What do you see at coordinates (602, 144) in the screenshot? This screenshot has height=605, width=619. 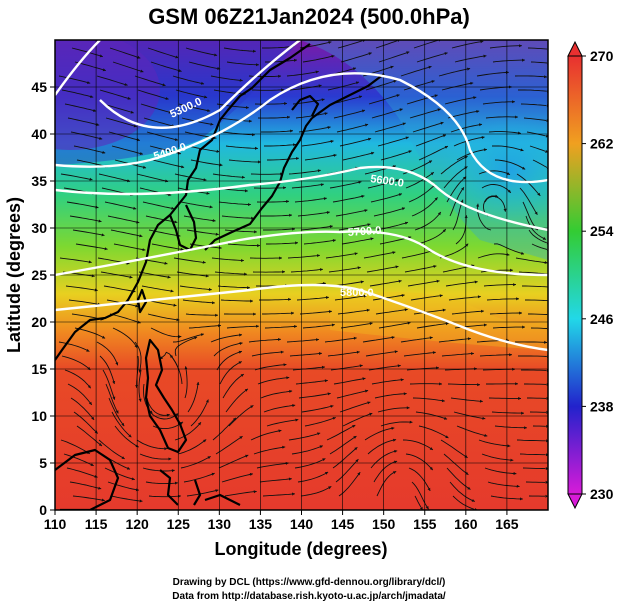 I see `colorbar-tick-label: 262` at bounding box center [602, 144].